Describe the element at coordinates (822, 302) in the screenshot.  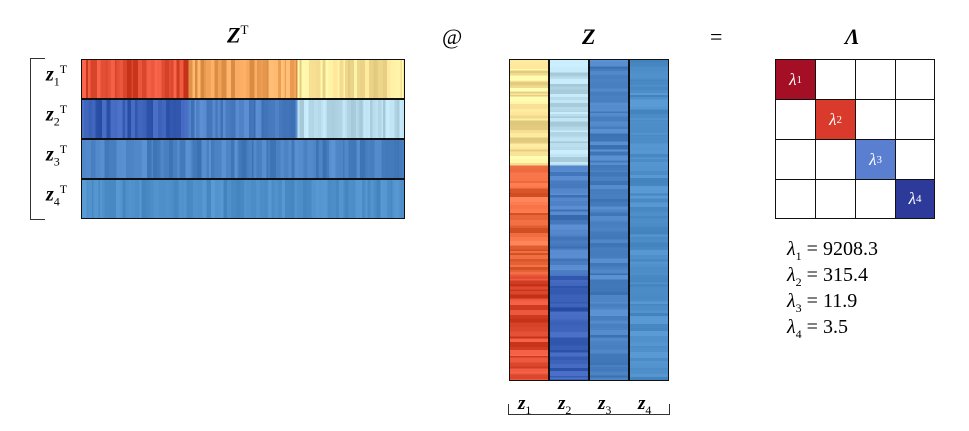
I see `eigenvalue-3: λ3 = 11.9` at that location.